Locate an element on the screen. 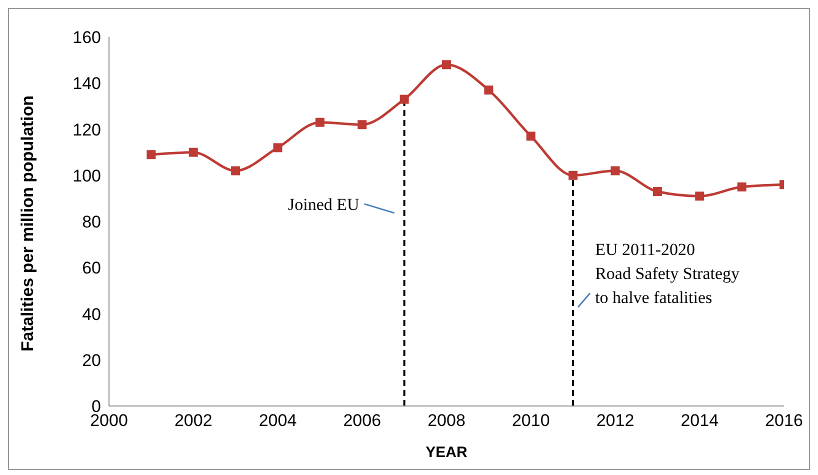 The width and height of the screenshot is (818, 475). y-tick-label: 100 is located at coordinates (86, 176).